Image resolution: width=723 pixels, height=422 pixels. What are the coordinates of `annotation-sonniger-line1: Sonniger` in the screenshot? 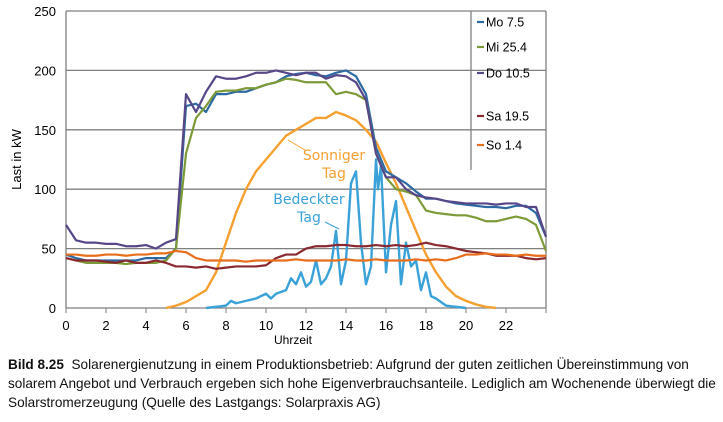 It's located at (334, 156).